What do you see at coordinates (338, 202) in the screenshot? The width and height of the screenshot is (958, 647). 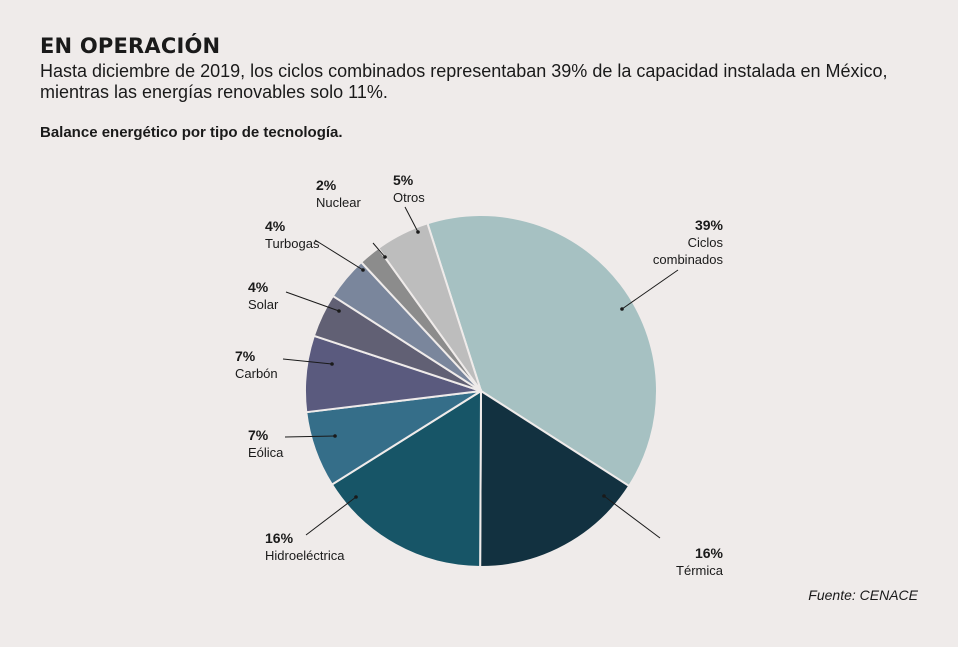 I see `slice-name-label: Nuclear` at bounding box center [338, 202].